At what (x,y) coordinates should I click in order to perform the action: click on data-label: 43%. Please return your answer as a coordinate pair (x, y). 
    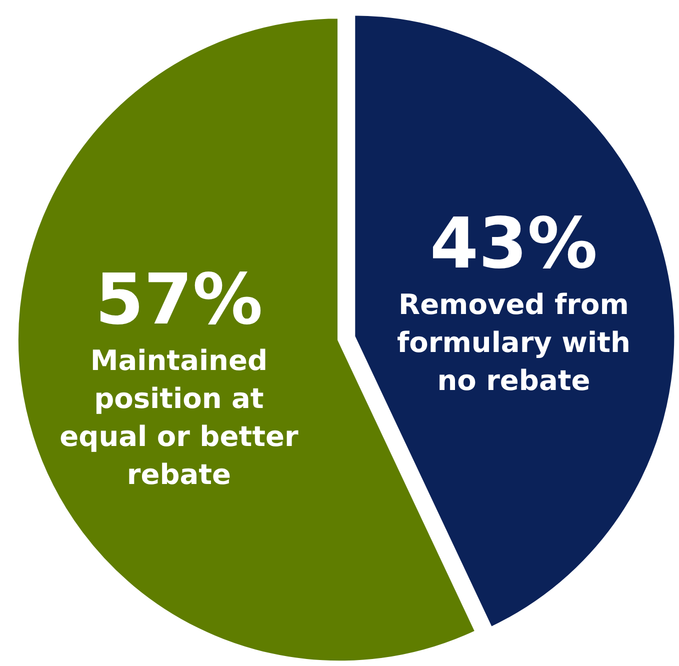
    Looking at the image, I should click on (514, 243).